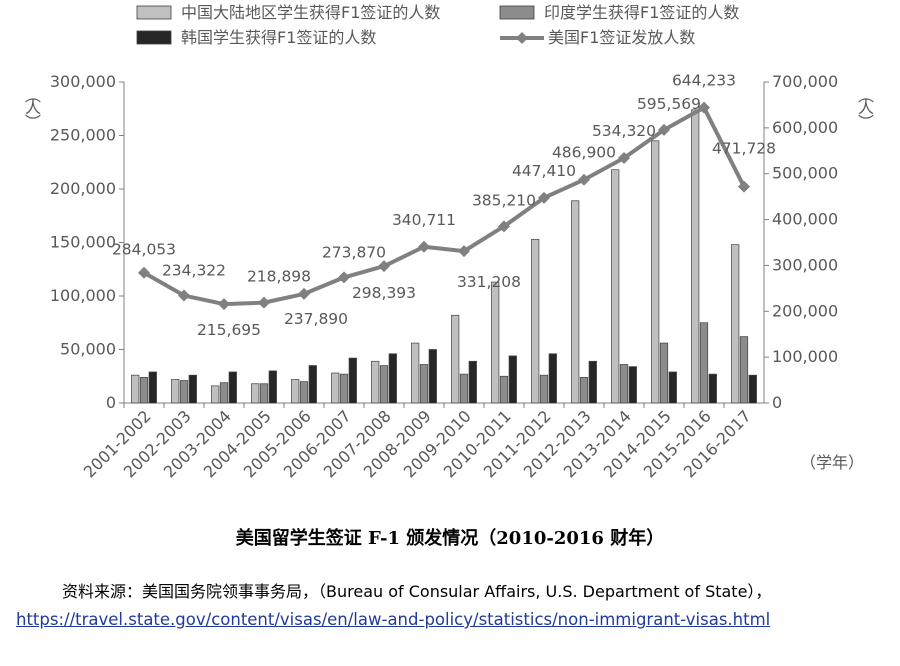 The image size is (900, 666). I want to click on right-axis-unit: ︵人︶, so click(866, 109).